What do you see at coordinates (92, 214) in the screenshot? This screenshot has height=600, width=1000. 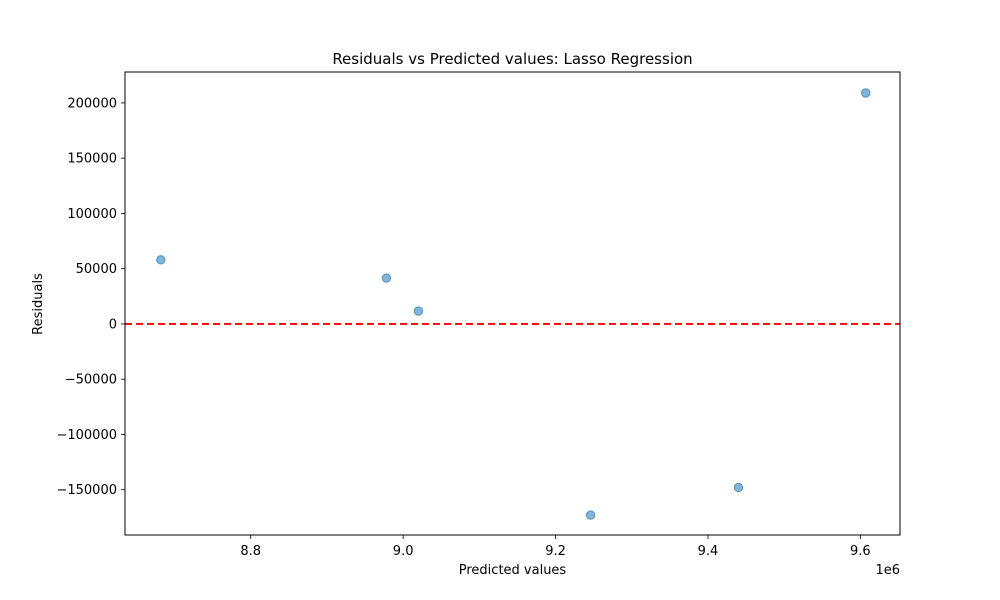 I see `y-tick-label: 100000` at bounding box center [92, 214].